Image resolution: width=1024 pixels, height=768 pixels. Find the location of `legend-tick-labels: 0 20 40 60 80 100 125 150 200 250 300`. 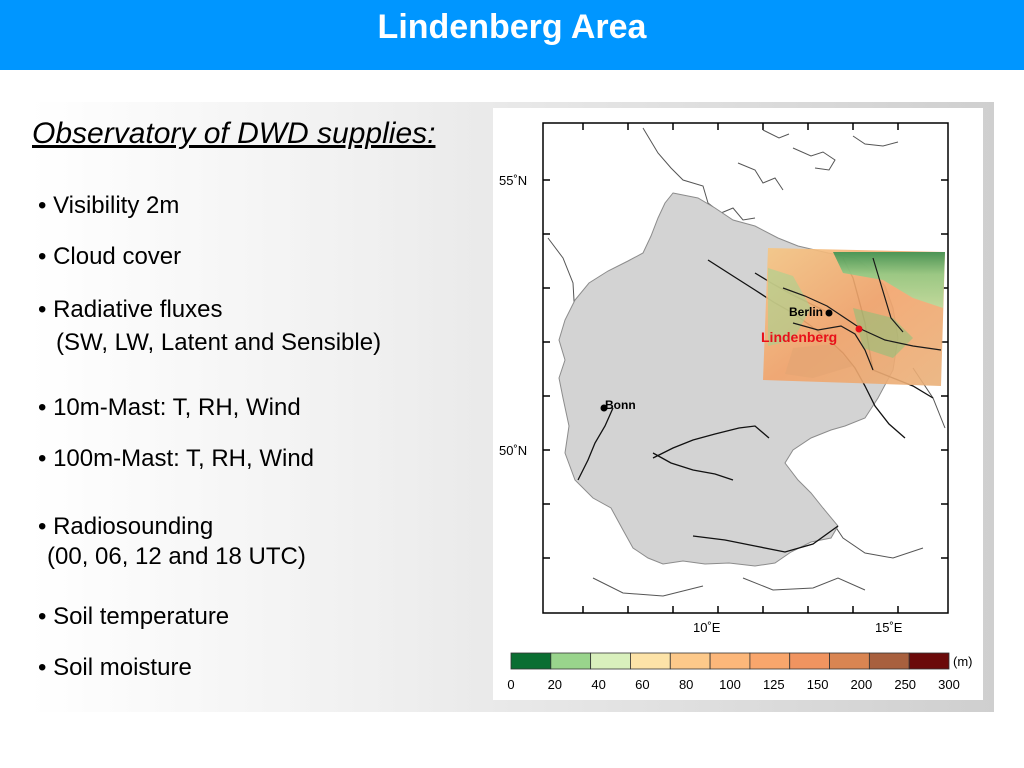

legend-tick-labels: 0 20 40 60 80 100 125 150 200 250 300 is located at coordinates (733, 684).